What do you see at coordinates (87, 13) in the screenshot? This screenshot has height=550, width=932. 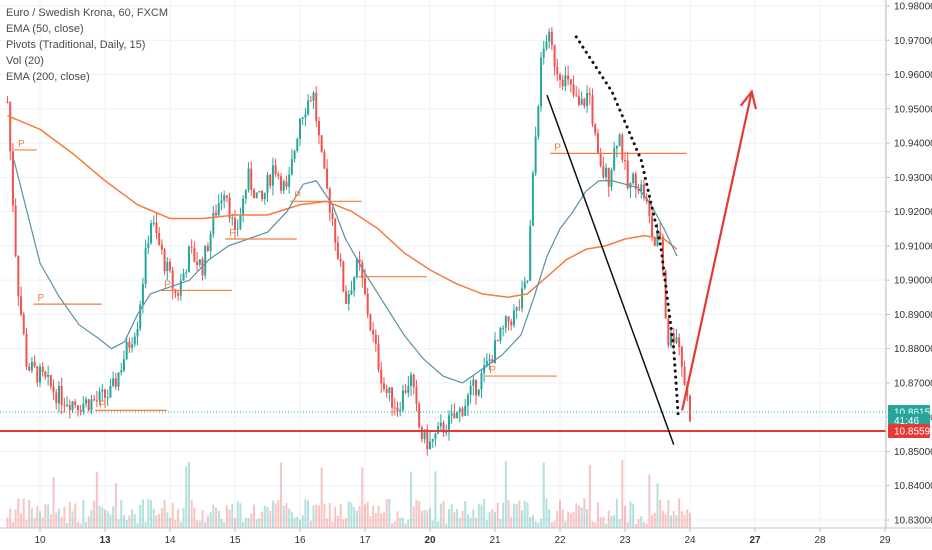 I see `legend-symbol: Euro / Swedish Krona, 60, FXCM` at bounding box center [87, 13].